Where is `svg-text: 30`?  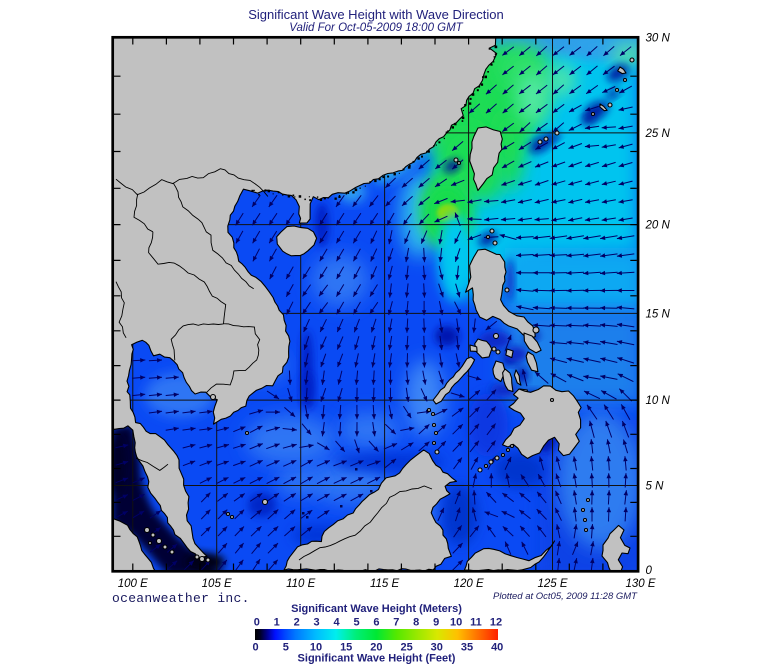 svg-text: 30 is located at coordinates (437, 648).